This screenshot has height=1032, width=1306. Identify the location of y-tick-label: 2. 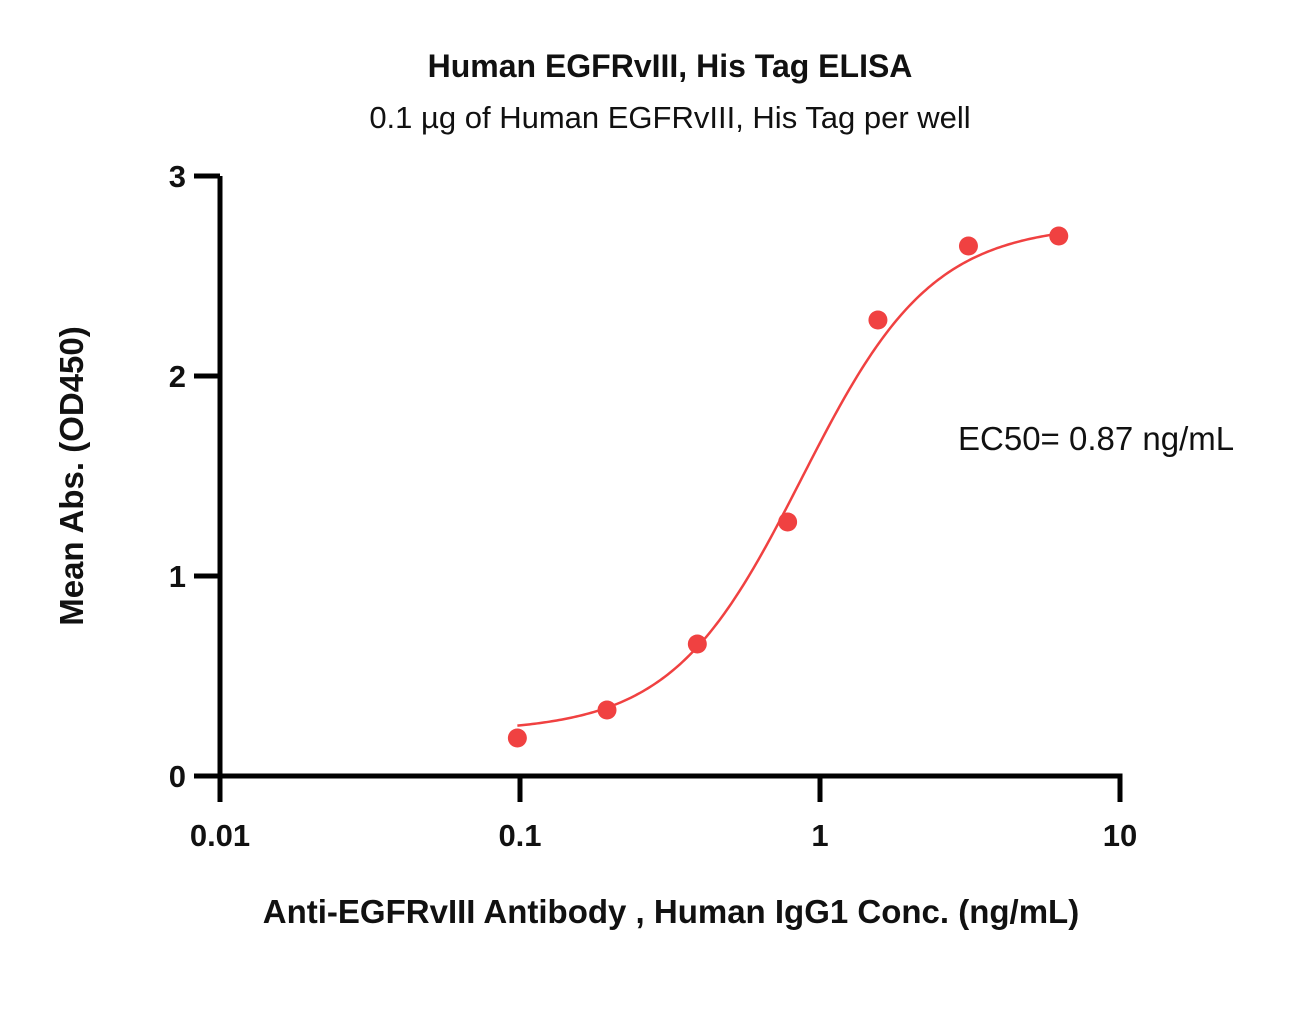
(177, 376).